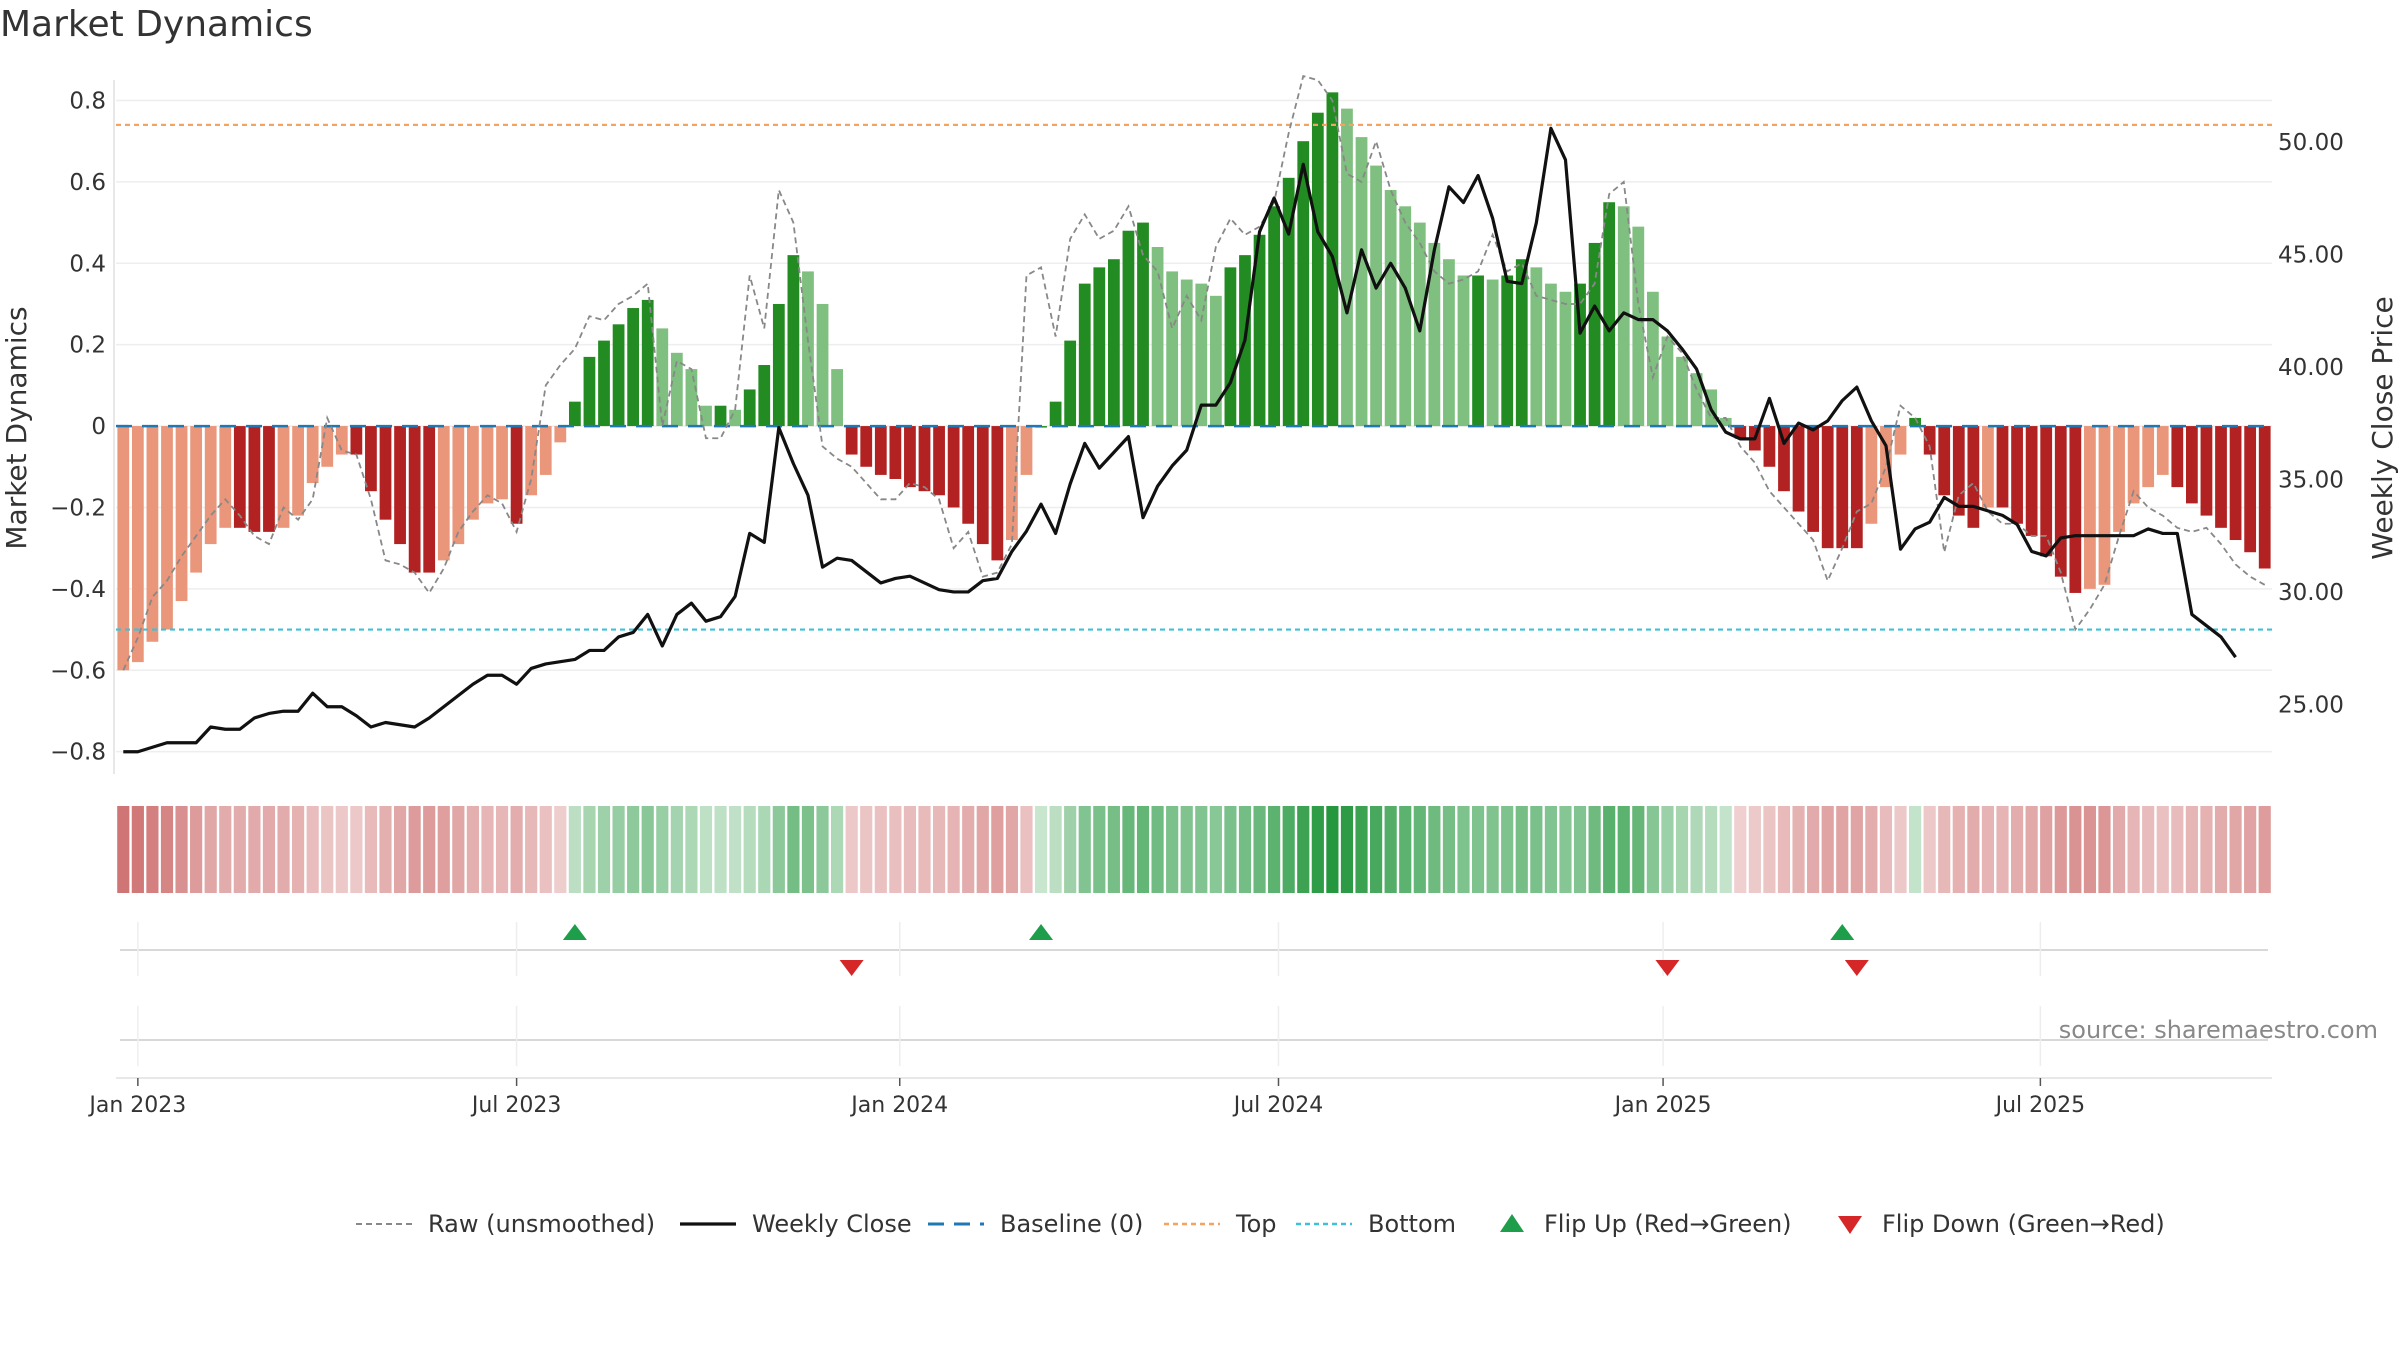 The image size is (2400, 1350). Describe the element at coordinates (1412, 1224) in the screenshot. I see `legend-label: Bottom` at that location.